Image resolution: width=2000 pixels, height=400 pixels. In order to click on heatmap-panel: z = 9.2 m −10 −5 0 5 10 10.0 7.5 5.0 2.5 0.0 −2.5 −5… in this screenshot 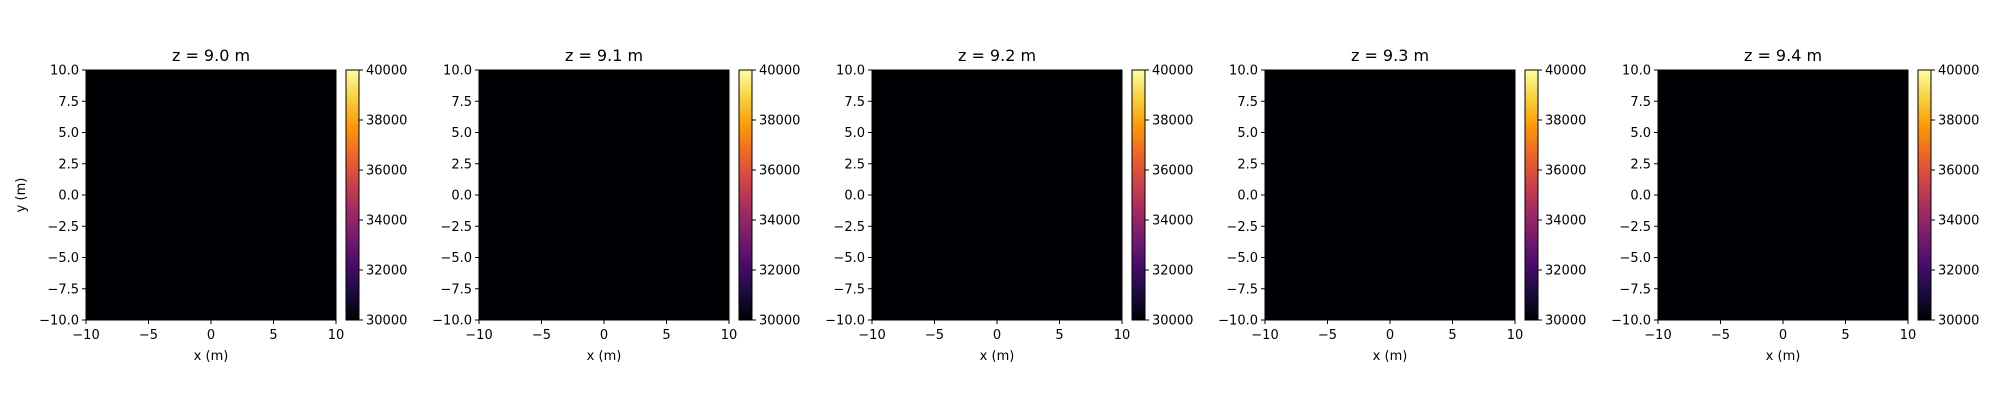, I will do `click(1009, 205)`.